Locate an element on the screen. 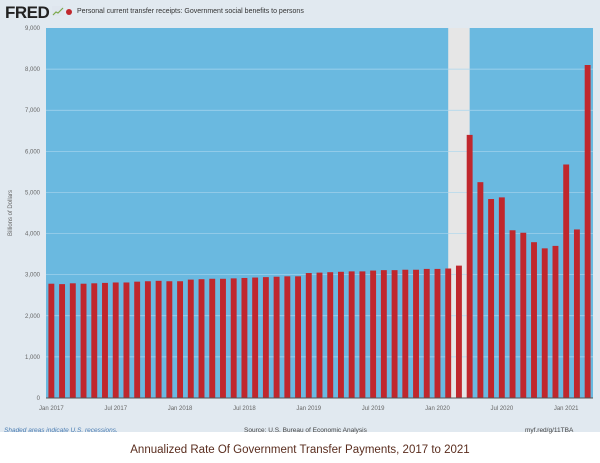 The image size is (600, 463). y-tick-label: 7,000 is located at coordinates (33, 111).